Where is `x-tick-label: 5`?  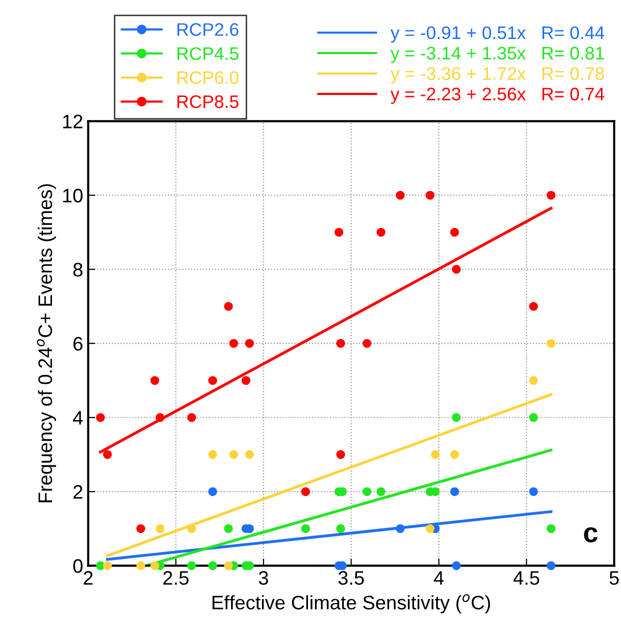 x-tick-label: 5 is located at coordinates (614, 578).